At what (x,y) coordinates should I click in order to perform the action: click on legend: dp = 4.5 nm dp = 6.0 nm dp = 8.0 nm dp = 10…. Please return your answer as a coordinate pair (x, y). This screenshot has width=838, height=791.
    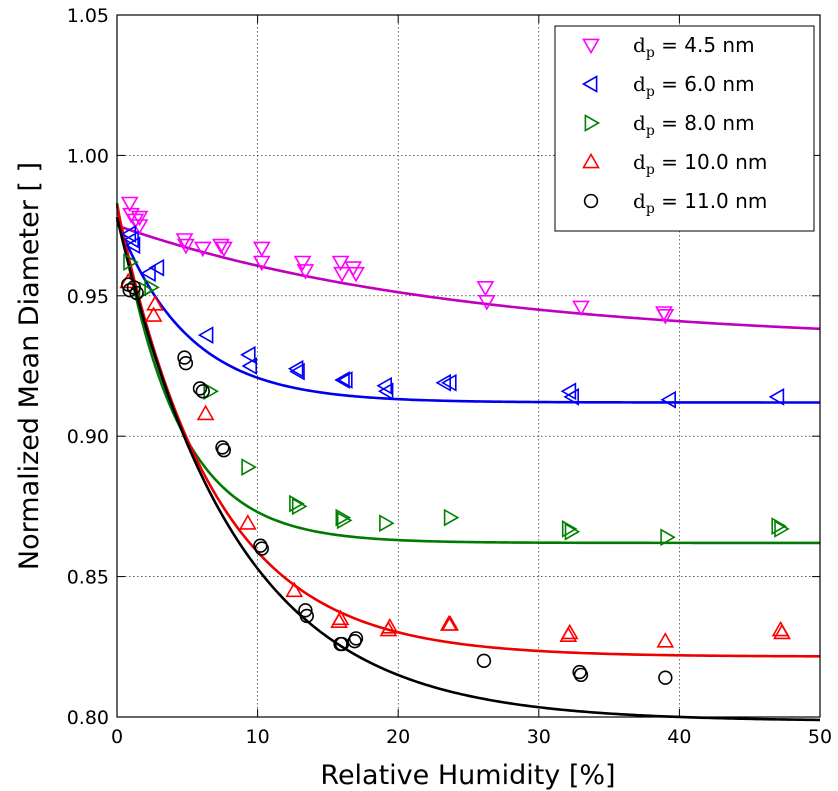
    Looking at the image, I should click on (684, 128).